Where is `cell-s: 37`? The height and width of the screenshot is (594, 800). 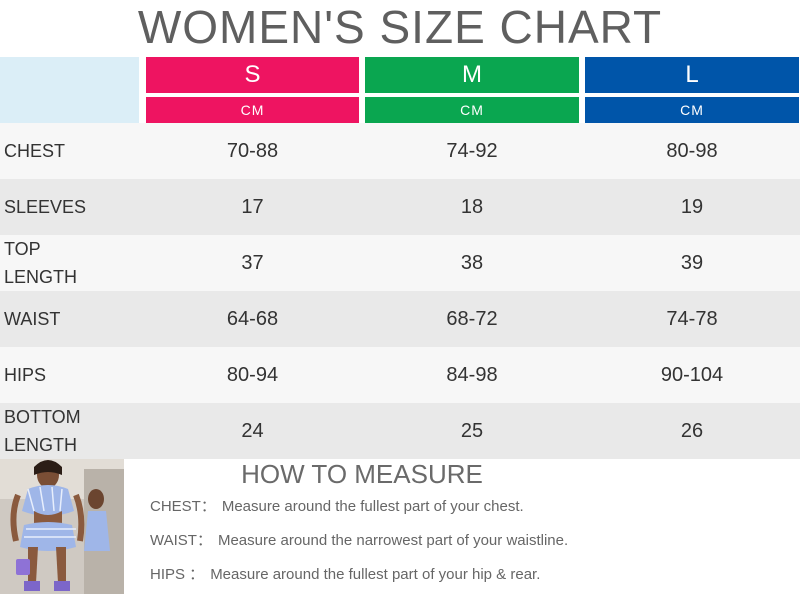 cell-s: 37 is located at coordinates (252, 262).